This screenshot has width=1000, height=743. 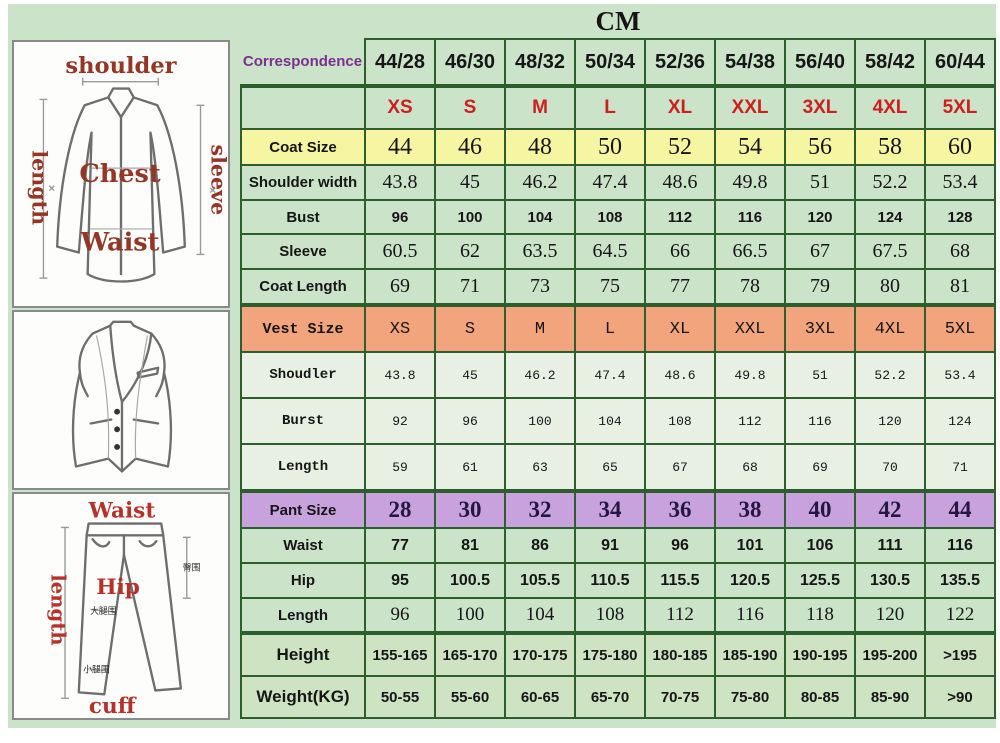 I want to click on row-label-vest-shoulder: Shoudler, so click(x=303, y=375).